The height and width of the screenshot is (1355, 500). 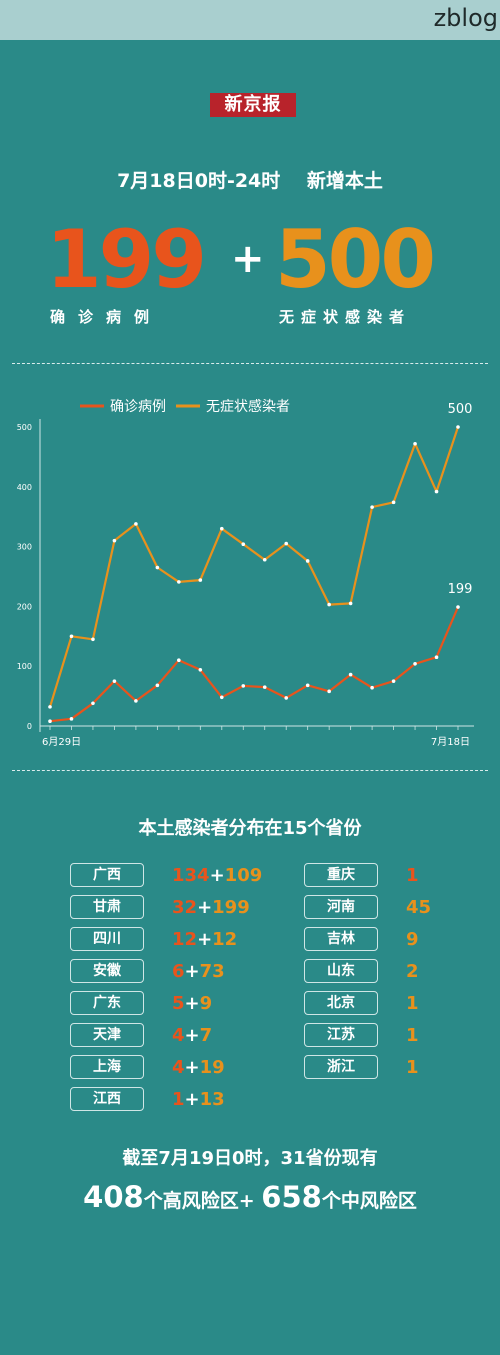 I want to click on y-tick-label: 0, so click(x=29, y=726).